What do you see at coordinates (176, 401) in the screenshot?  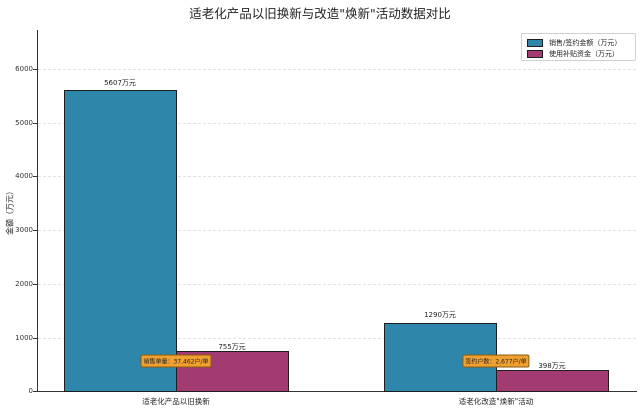 I see `x-category-label: 适老化产品以旧换新` at bounding box center [176, 401].